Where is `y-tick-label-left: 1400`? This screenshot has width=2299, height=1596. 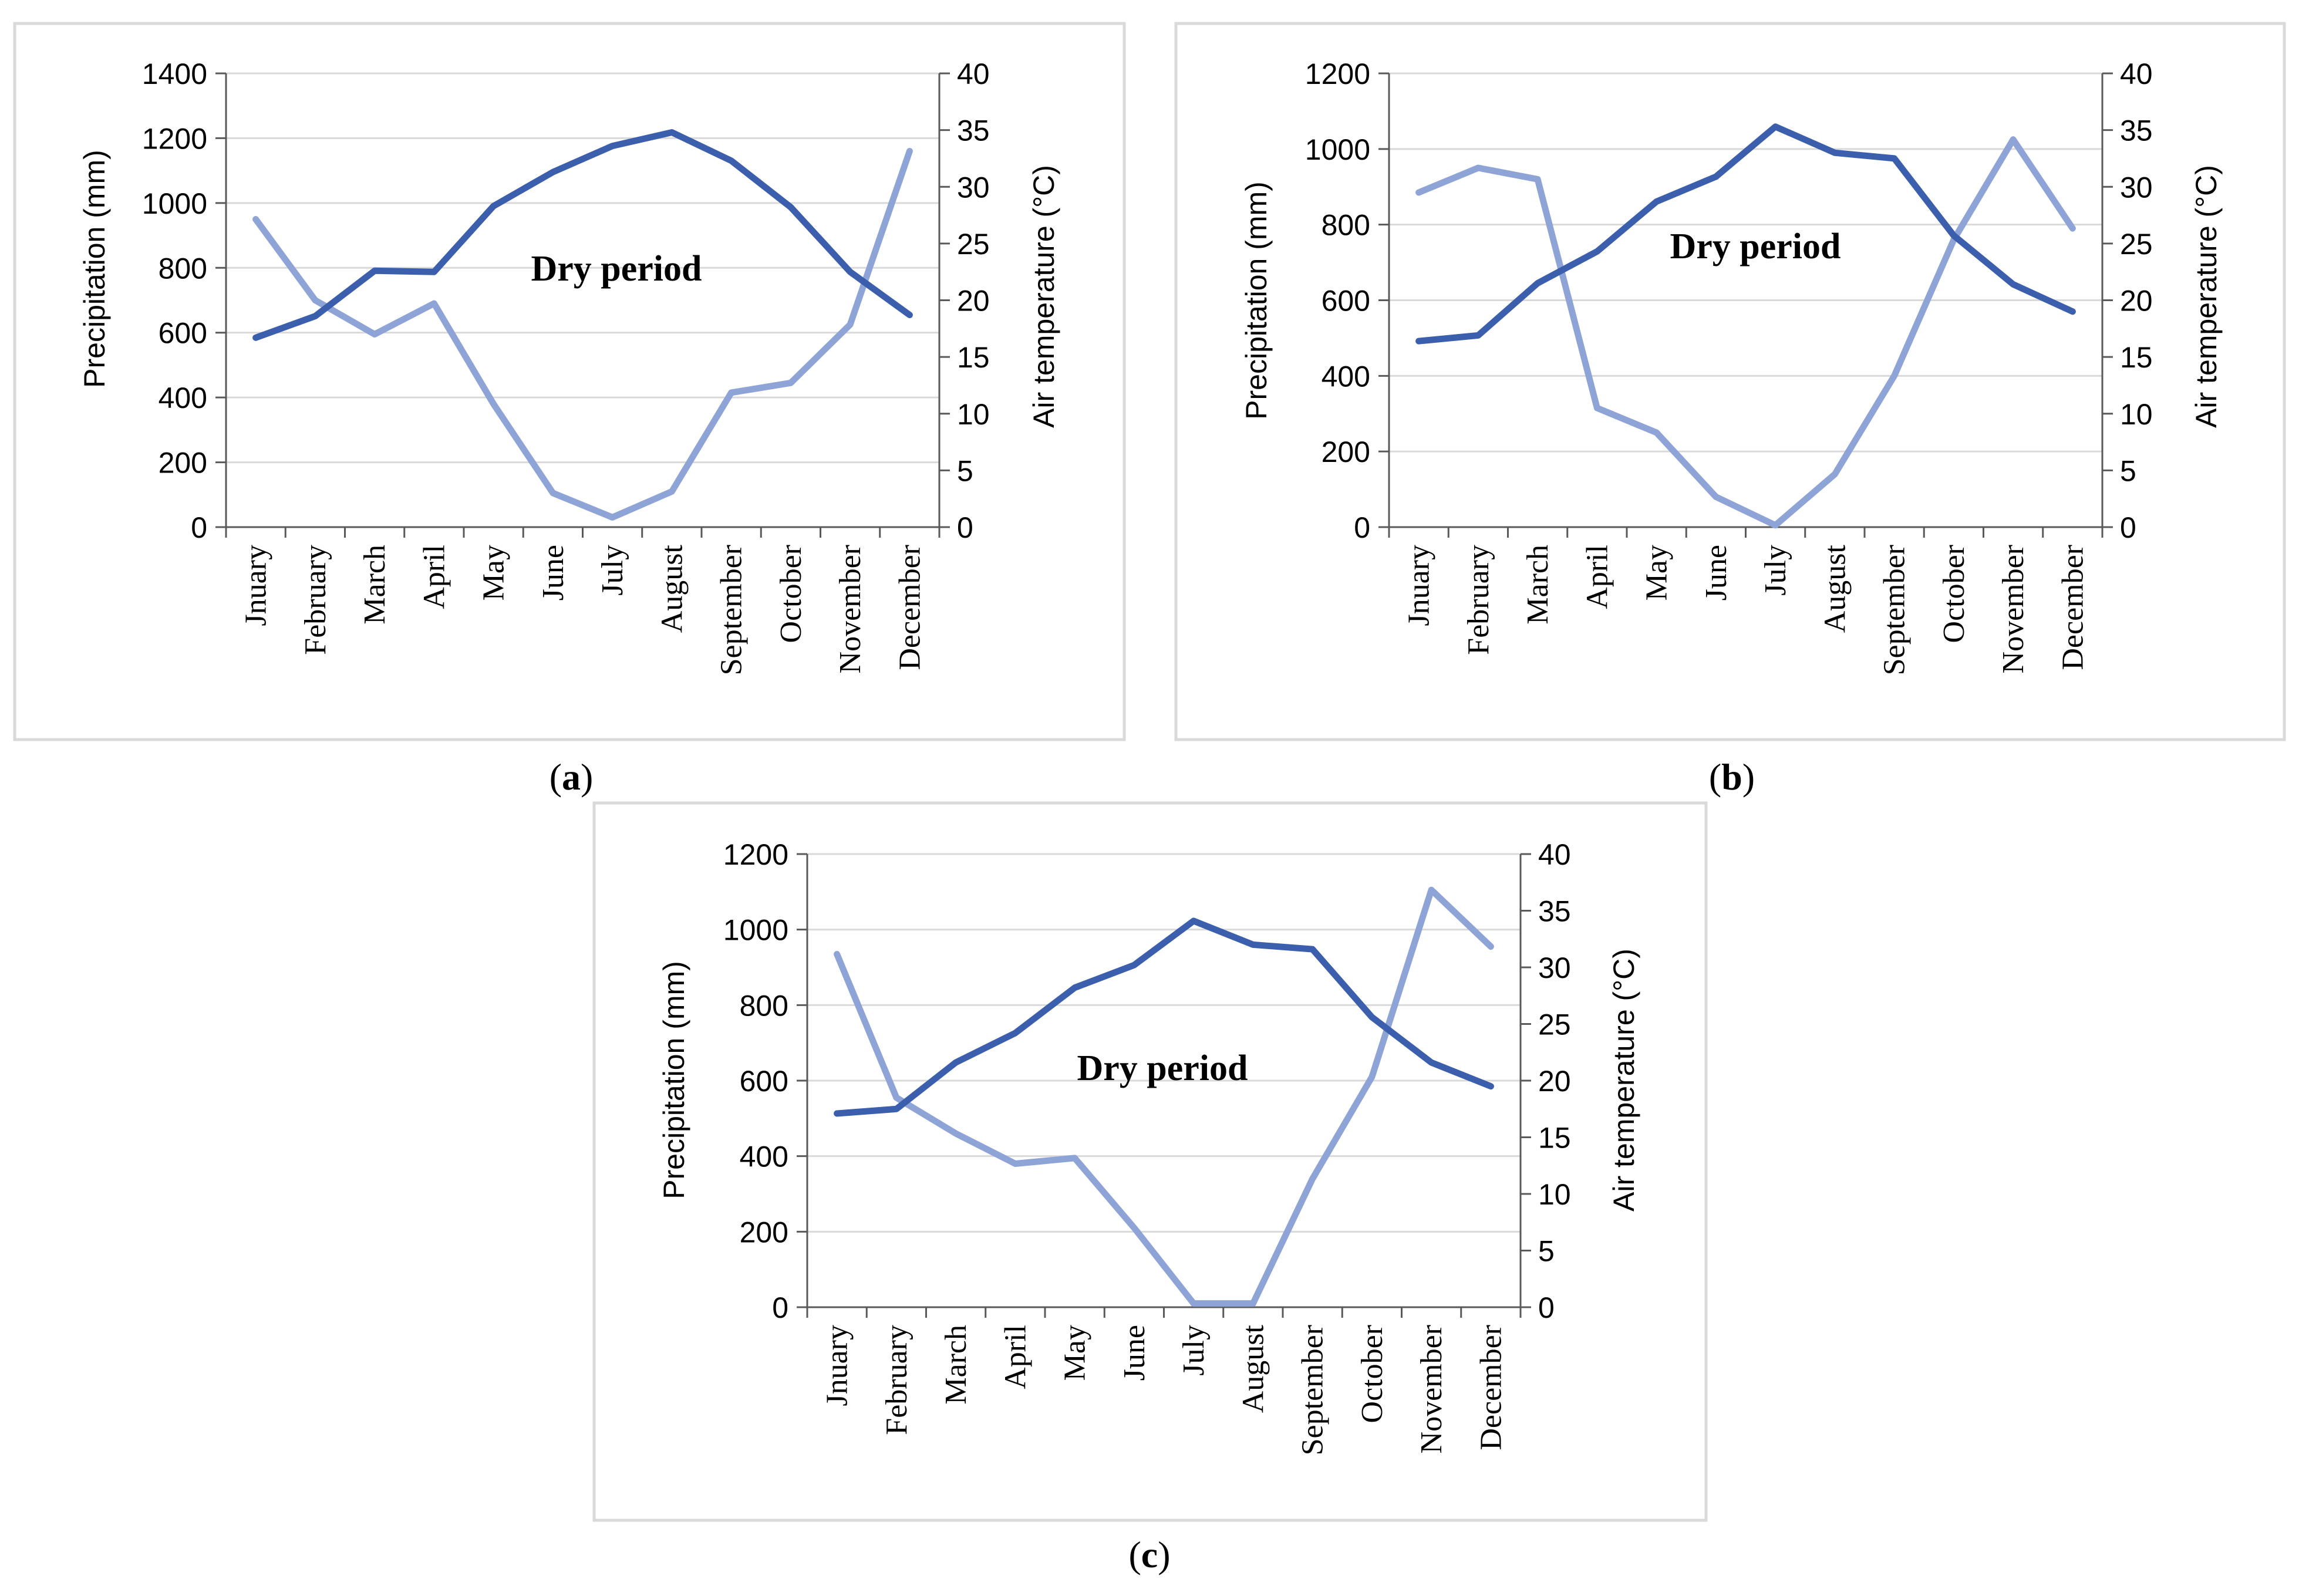
y-tick-label-left: 1400 is located at coordinates (174, 74).